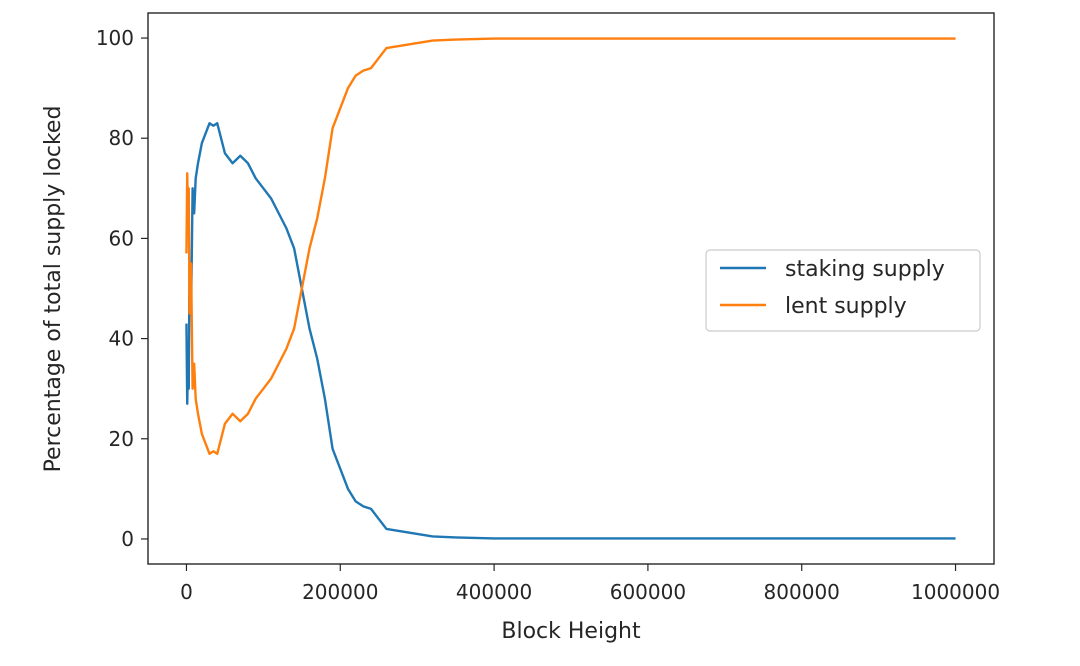 The height and width of the screenshot is (666, 1080). Describe the element at coordinates (121, 138) in the screenshot. I see `y-tick-label: 80` at that location.